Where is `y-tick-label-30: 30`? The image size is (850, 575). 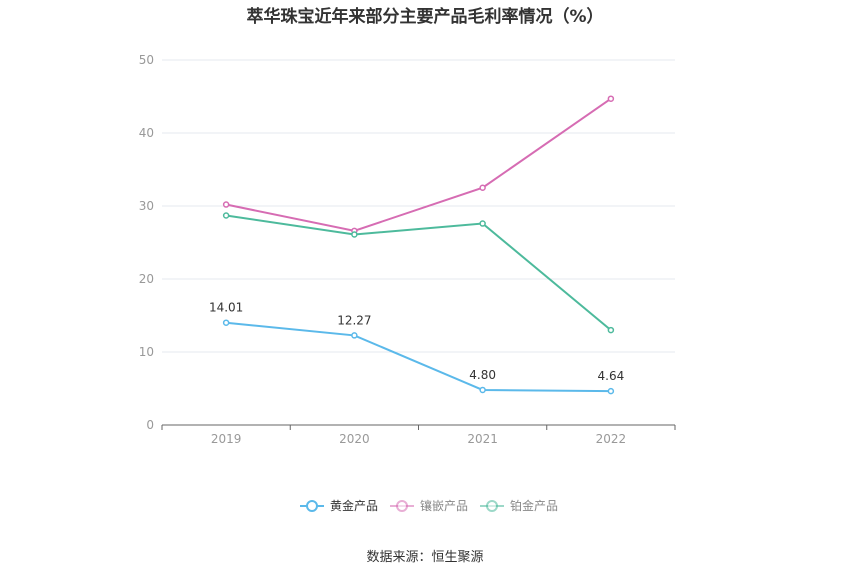
y-tick-label-30: 30 is located at coordinates (146, 206).